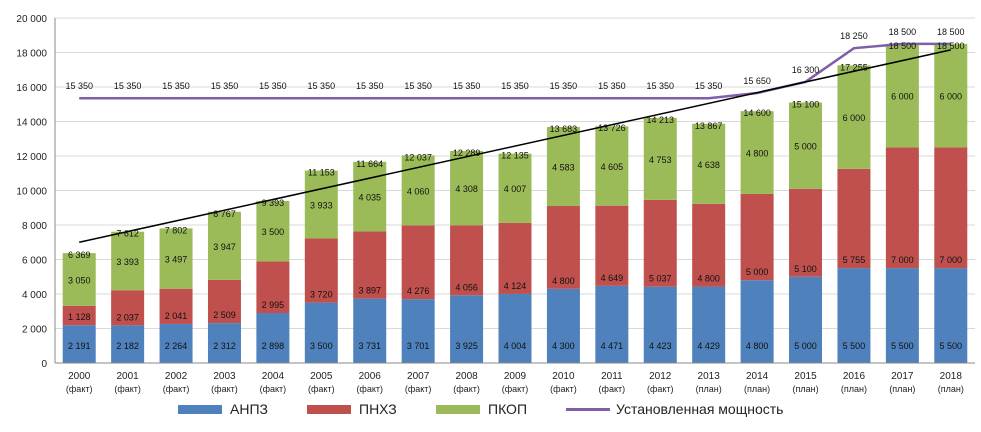 The width and height of the screenshot is (981, 432). What do you see at coordinates (369, 164) in the screenshot?
I see `total-value-label: 11 664` at bounding box center [369, 164].